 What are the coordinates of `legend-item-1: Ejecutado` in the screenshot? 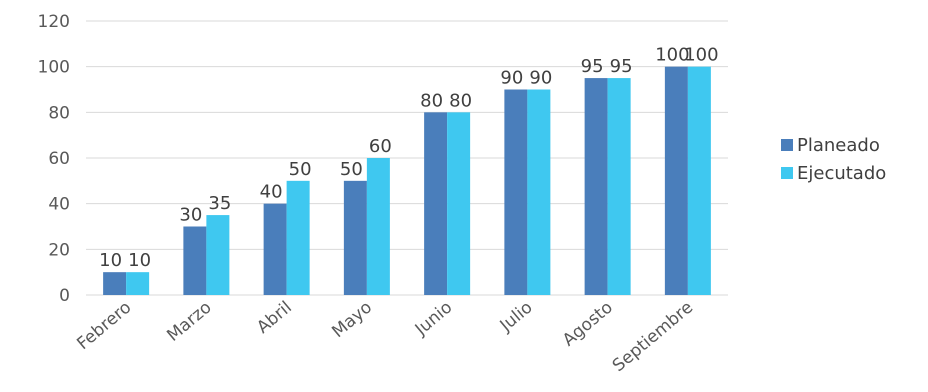 It's located at (833, 173).